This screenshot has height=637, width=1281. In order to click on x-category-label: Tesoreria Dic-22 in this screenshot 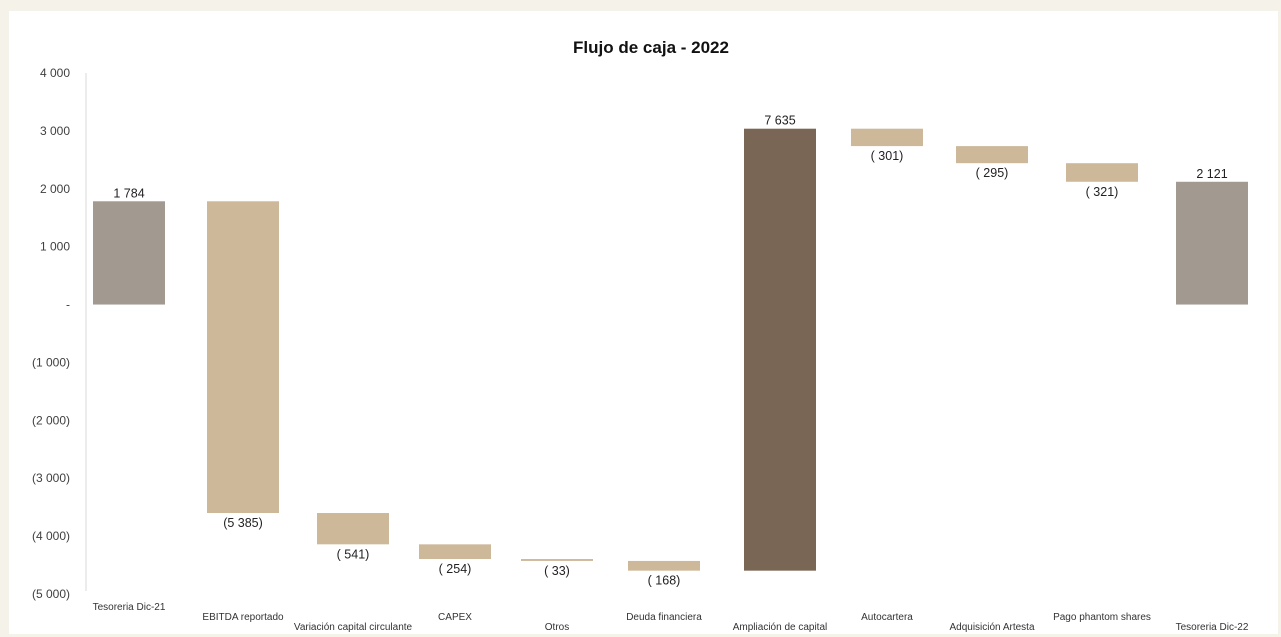, I will do `click(1212, 627)`.